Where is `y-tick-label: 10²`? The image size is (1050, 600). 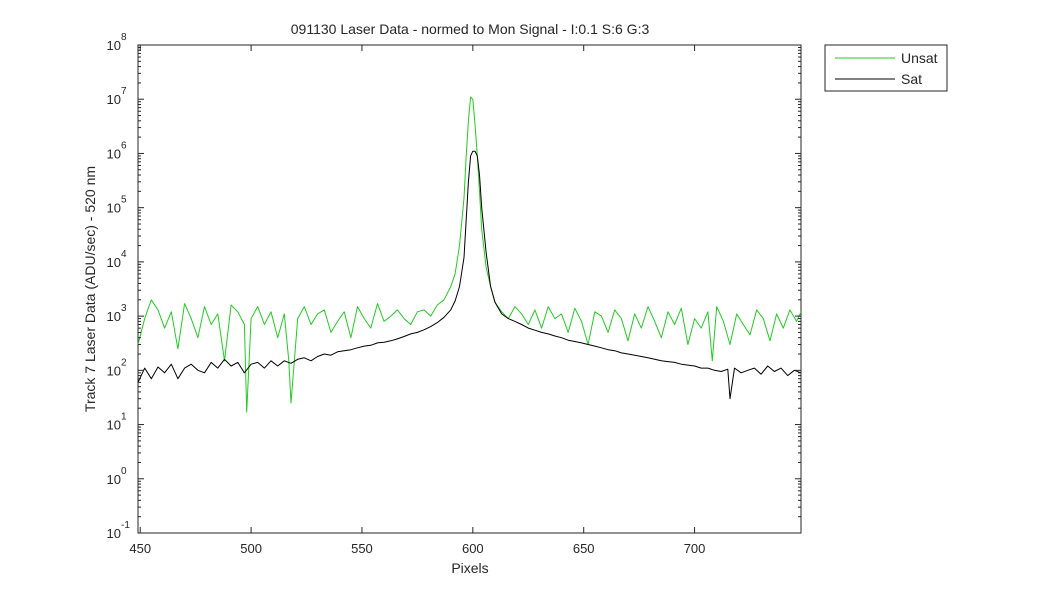 y-tick-label: 10² is located at coordinates (117, 367).